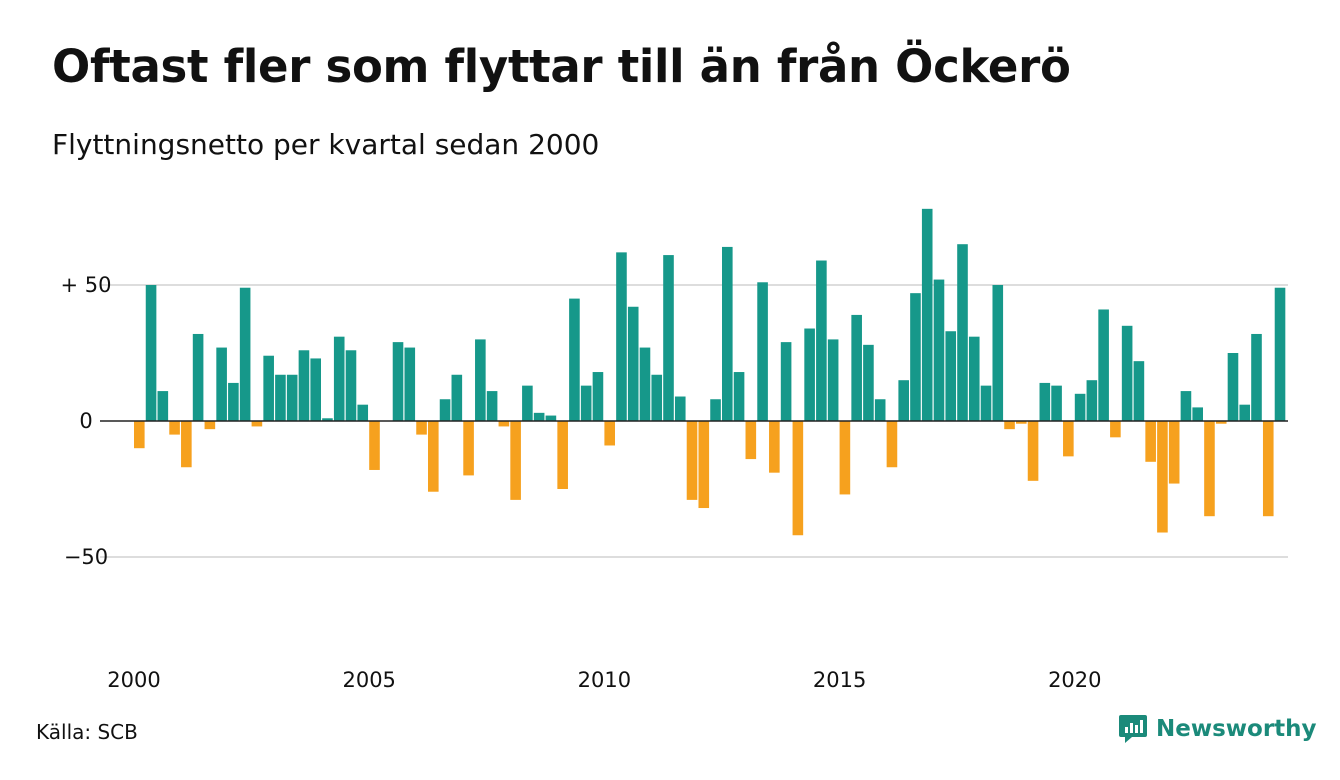  I want to click on y-axis-ticks: + 50 0 −50, so click(86, 421).